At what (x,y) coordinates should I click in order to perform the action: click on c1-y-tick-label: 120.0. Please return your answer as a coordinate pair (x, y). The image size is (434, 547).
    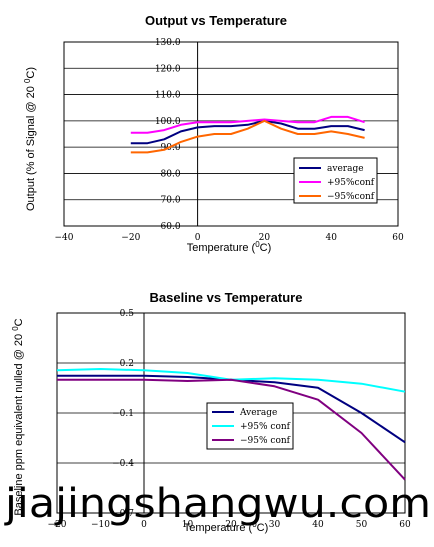
    Looking at the image, I should click on (168, 69).